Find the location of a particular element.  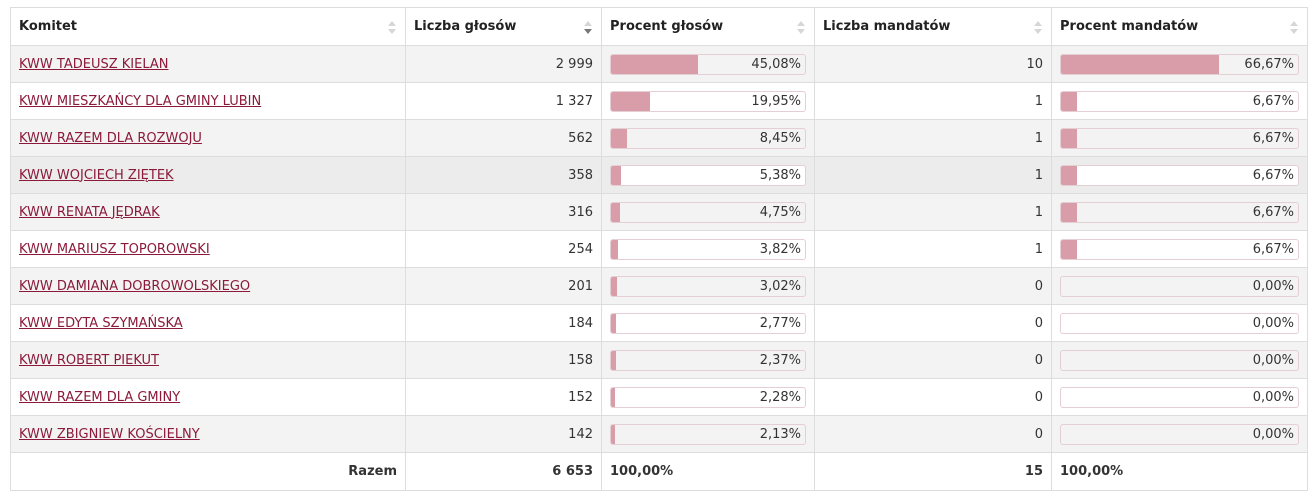

column-header-label: Procent głosów is located at coordinates (667, 26).